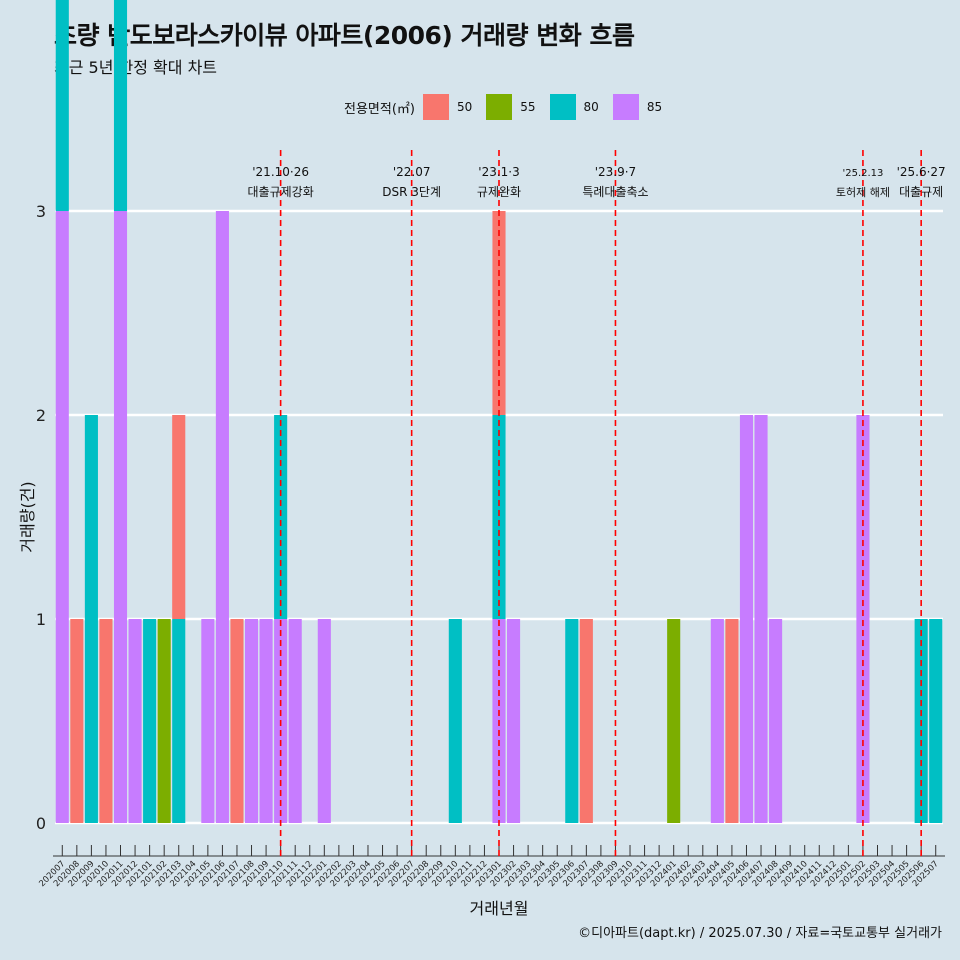 Image resolution: width=960 pixels, height=960 pixels. What do you see at coordinates (499, 908) in the screenshot?
I see `x-axis-title: 거래년월` at bounding box center [499, 908].